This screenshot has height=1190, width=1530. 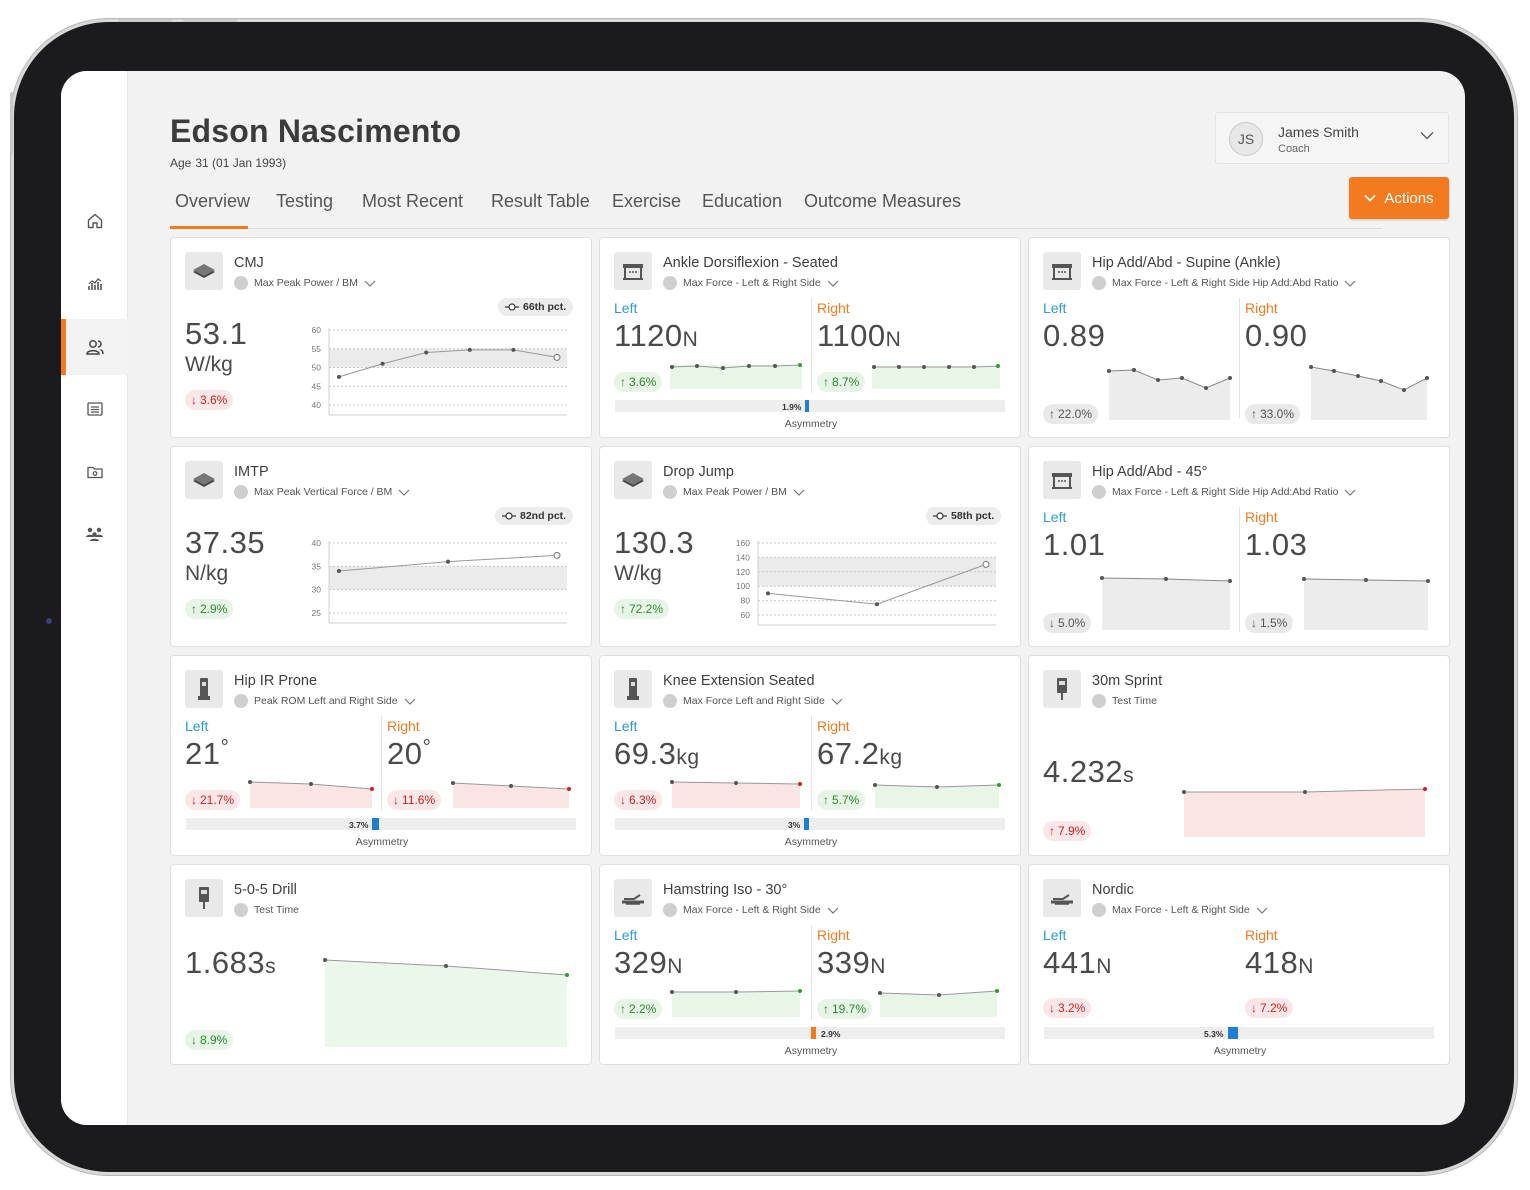 I want to click on right-value: 0.90, so click(x=1276, y=335).